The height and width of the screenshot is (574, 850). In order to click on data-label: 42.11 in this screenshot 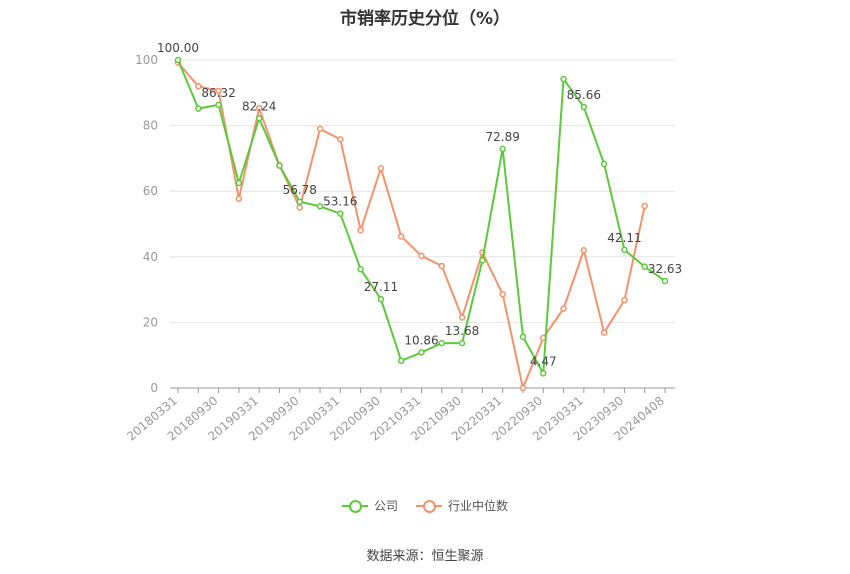, I will do `click(624, 238)`.